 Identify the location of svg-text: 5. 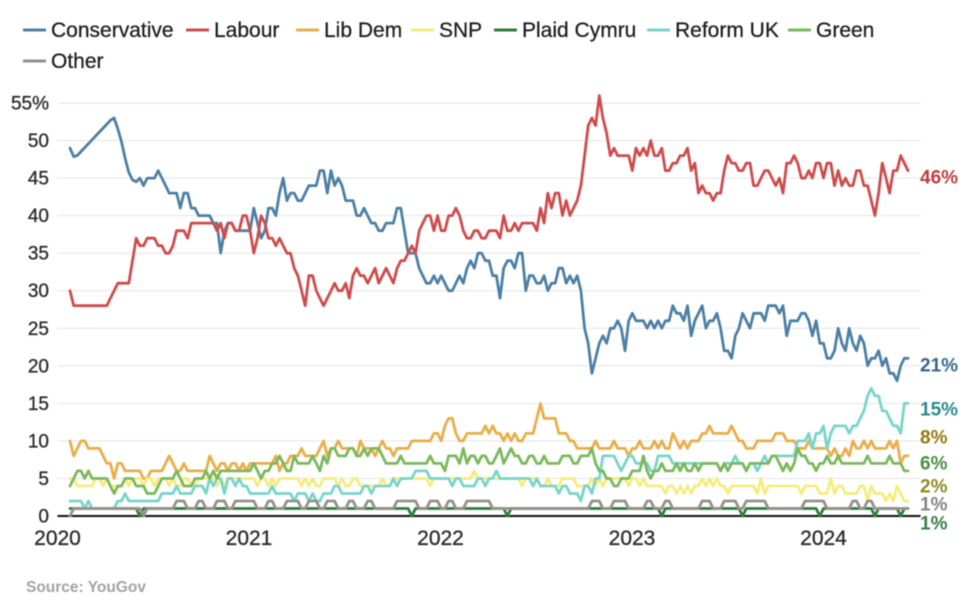
(43, 479).